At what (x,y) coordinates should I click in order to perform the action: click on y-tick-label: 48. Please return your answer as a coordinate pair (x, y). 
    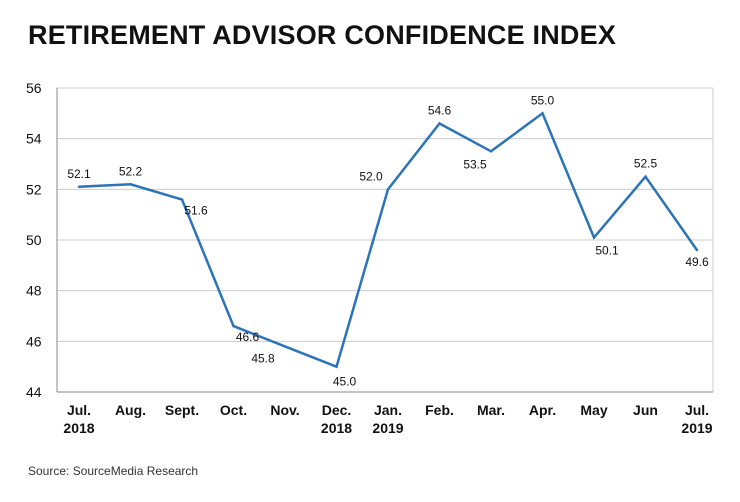
    Looking at the image, I should click on (34, 291).